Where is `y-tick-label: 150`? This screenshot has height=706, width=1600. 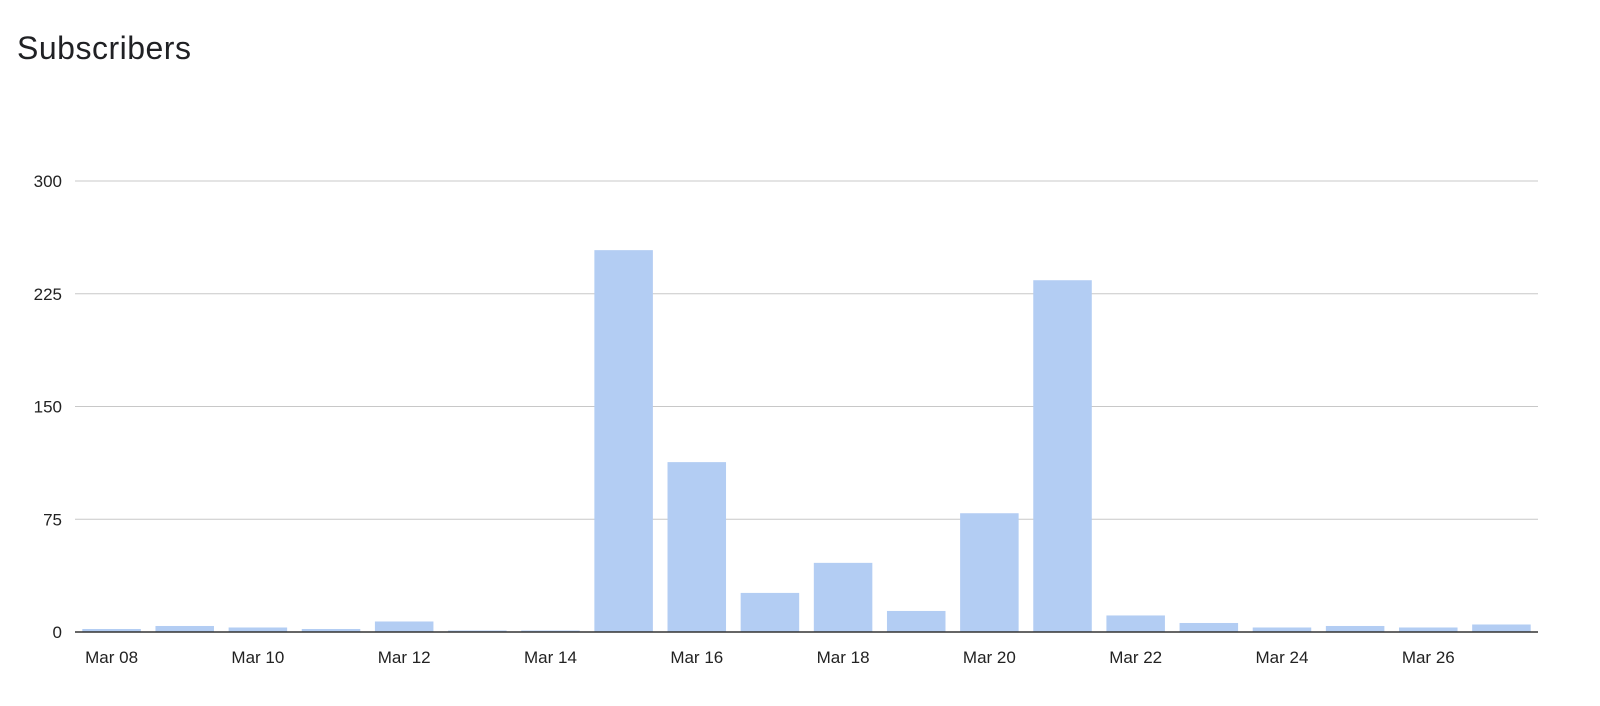 y-tick-label: 150 is located at coordinates (48, 407).